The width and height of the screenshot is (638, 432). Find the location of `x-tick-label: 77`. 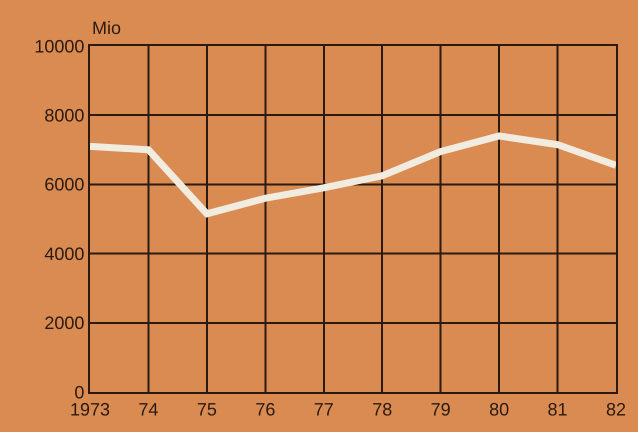

x-tick-label: 77 is located at coordinates (324, 410).